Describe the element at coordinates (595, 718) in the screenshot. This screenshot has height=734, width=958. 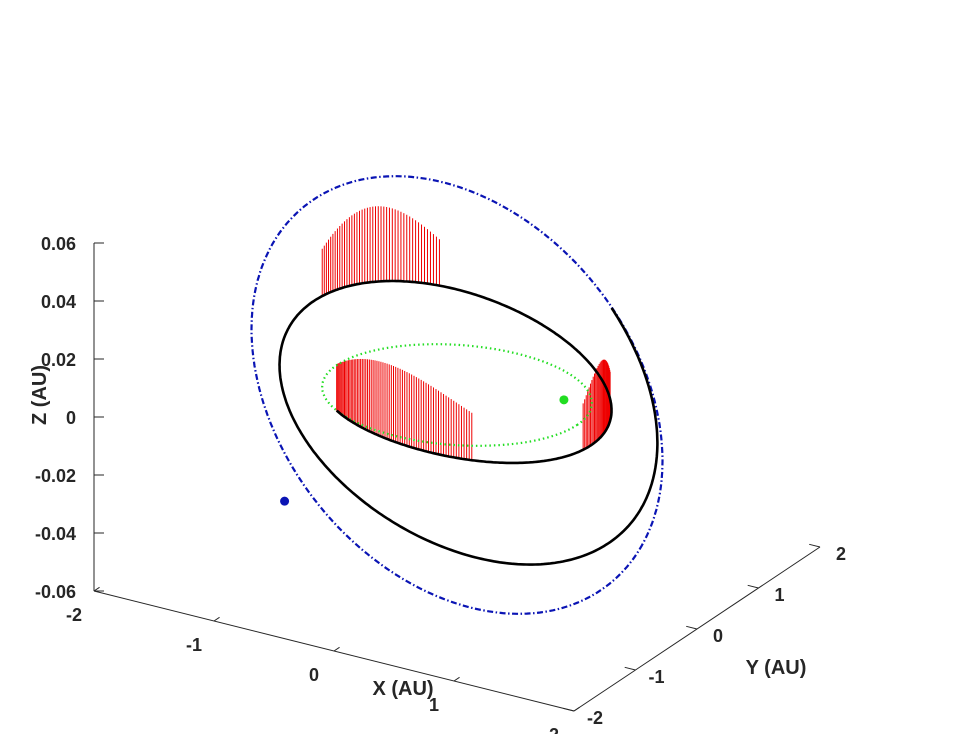
I see `y-tick-label: -2` at that location.